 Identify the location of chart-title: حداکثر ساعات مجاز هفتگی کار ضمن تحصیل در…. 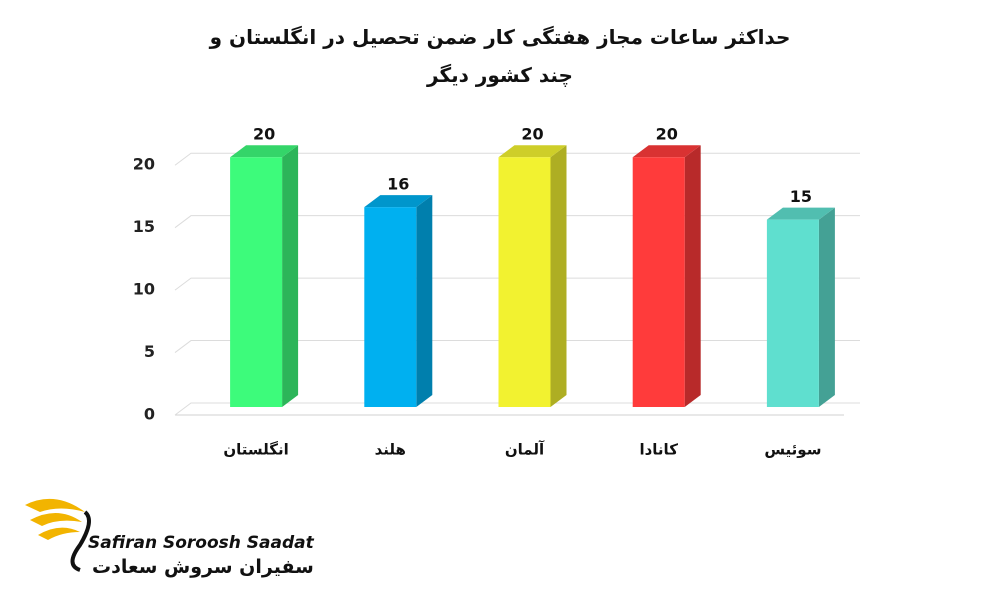
(500, 56).